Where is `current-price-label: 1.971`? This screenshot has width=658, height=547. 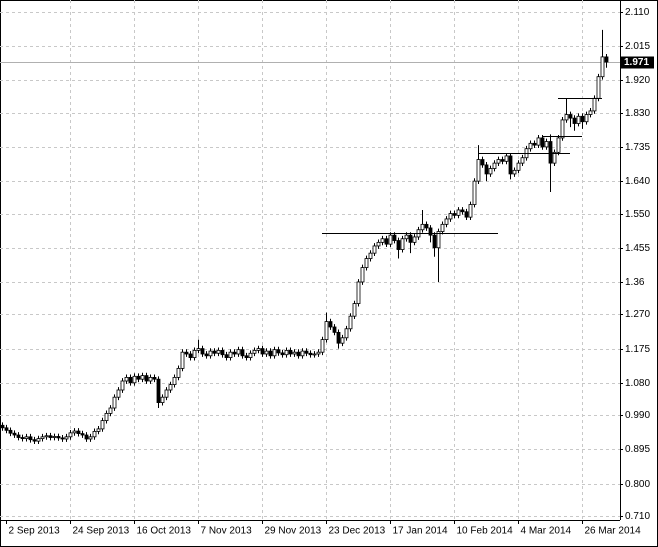 current-price-label: 1.971 is located at coordinates (636, 62).